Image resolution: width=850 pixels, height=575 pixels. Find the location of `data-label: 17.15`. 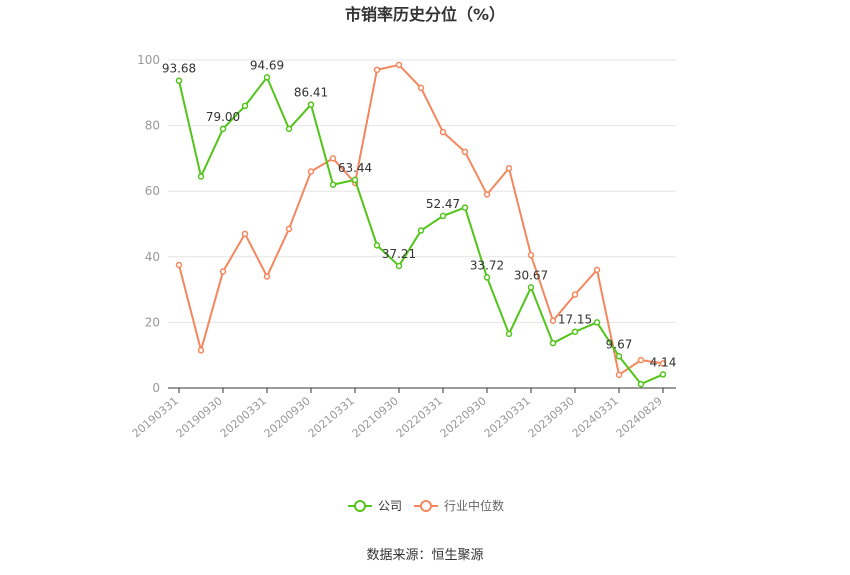

data-label: 17.15 is located at coordinates (575, 320).